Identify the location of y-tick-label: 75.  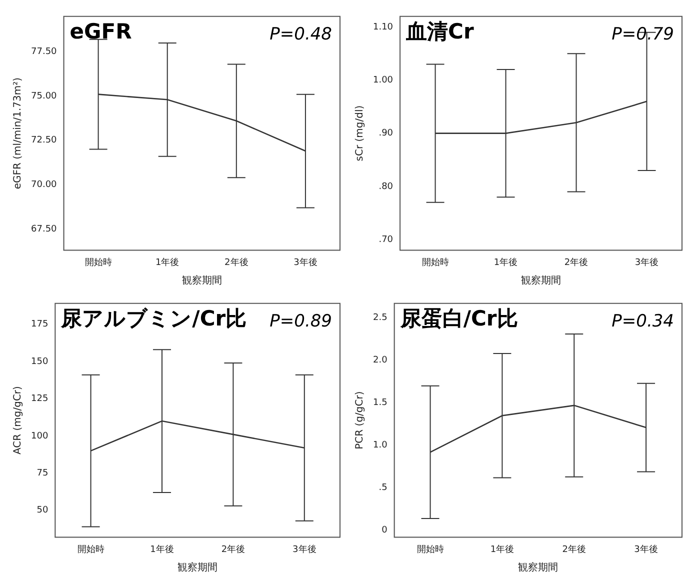
(42, 473).